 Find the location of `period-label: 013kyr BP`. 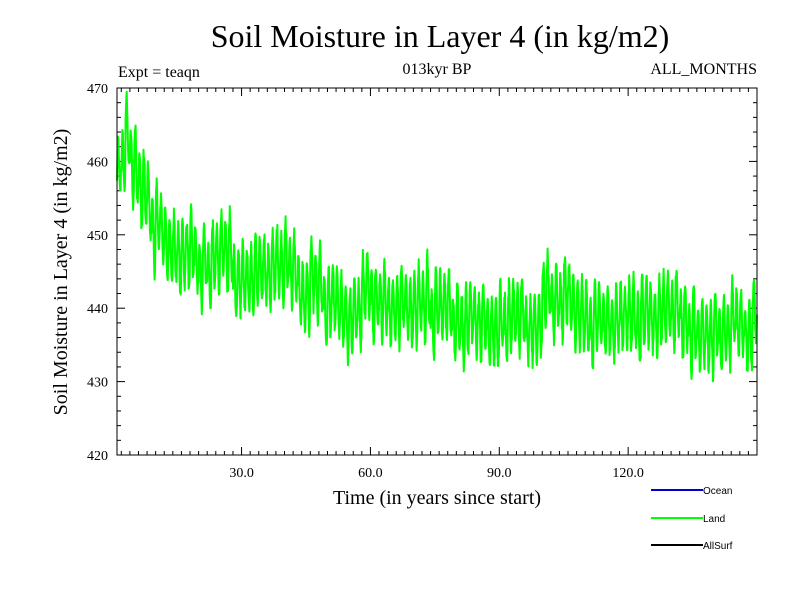

period-label: 013kyr BP is located at coordinates (437, 69).